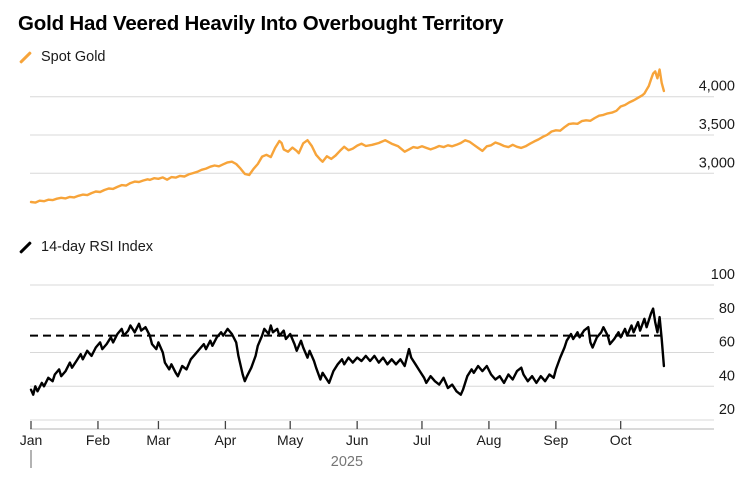  I want to click on legend-rsi: 14-day RSI Index, so click(85, 247).